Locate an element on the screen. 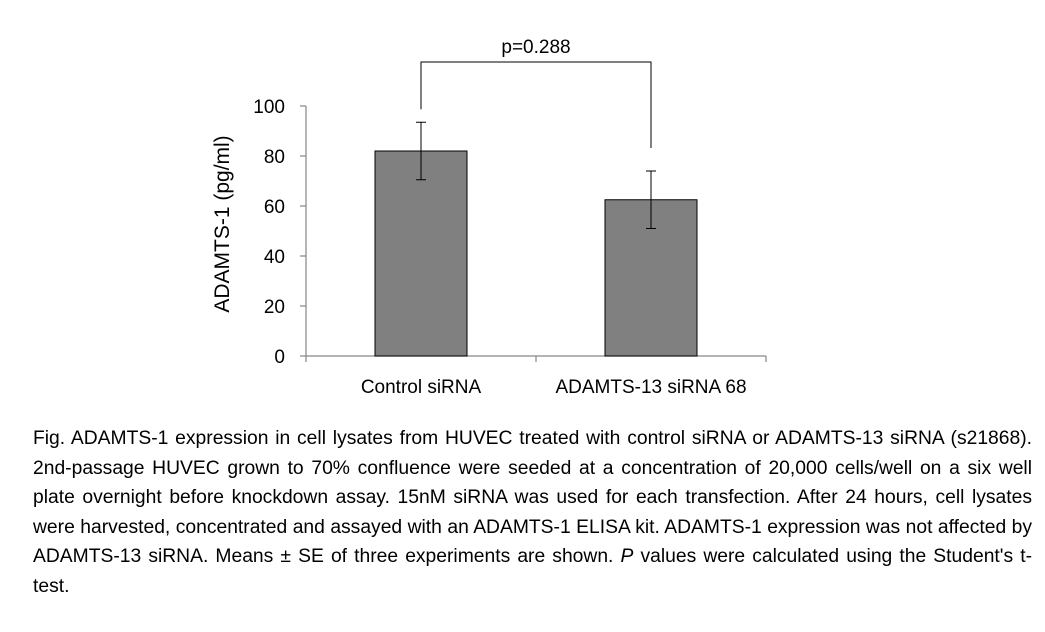  significance-bracket-line is located at coordinates (536, 104).